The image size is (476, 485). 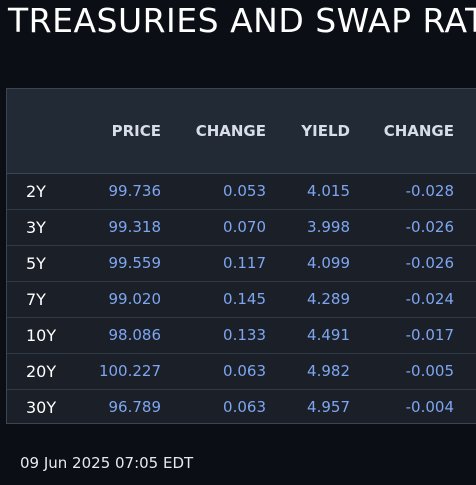 I want to click on price-change-cell: 0.117, so click(x=244, y=263).